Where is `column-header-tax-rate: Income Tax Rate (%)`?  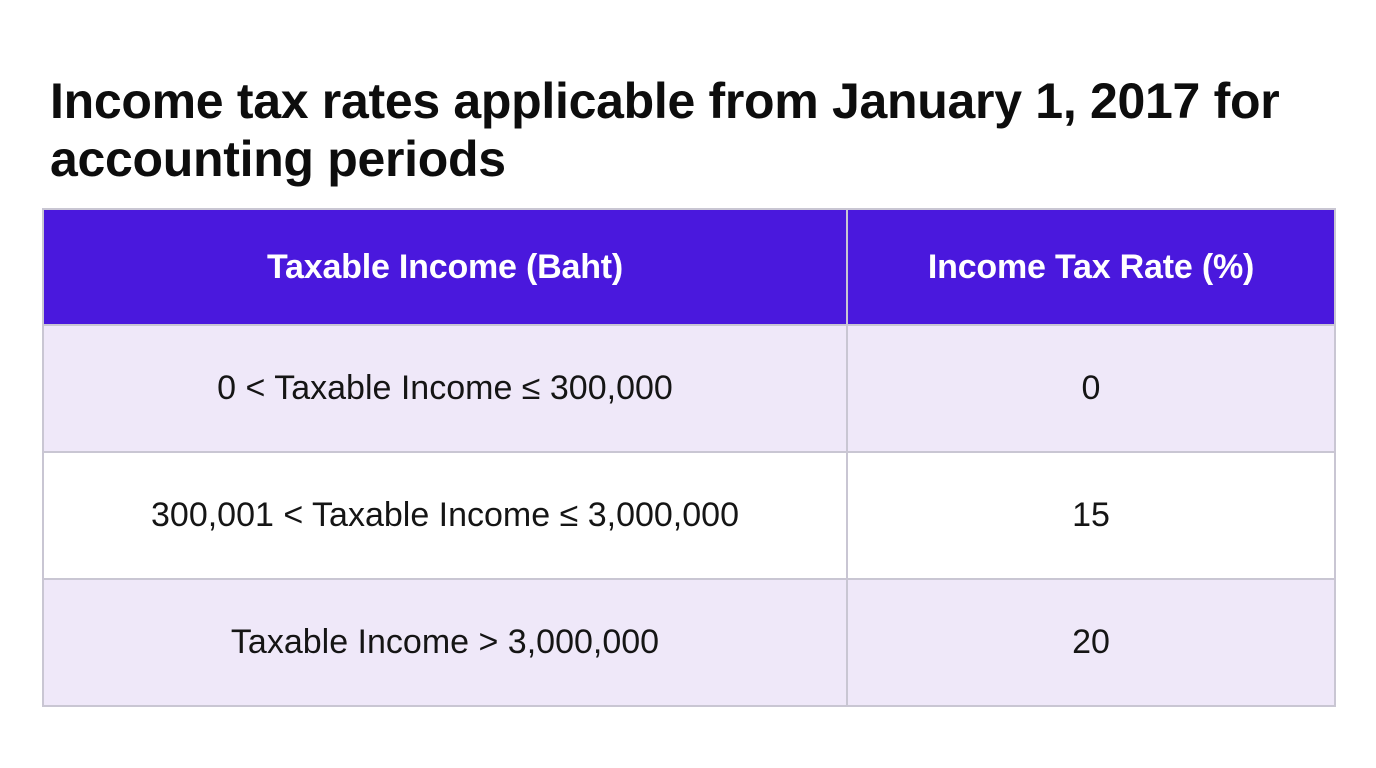 column-header-tax-rate: Income Tax Rate (%) is located at coordinates (1091, 267).